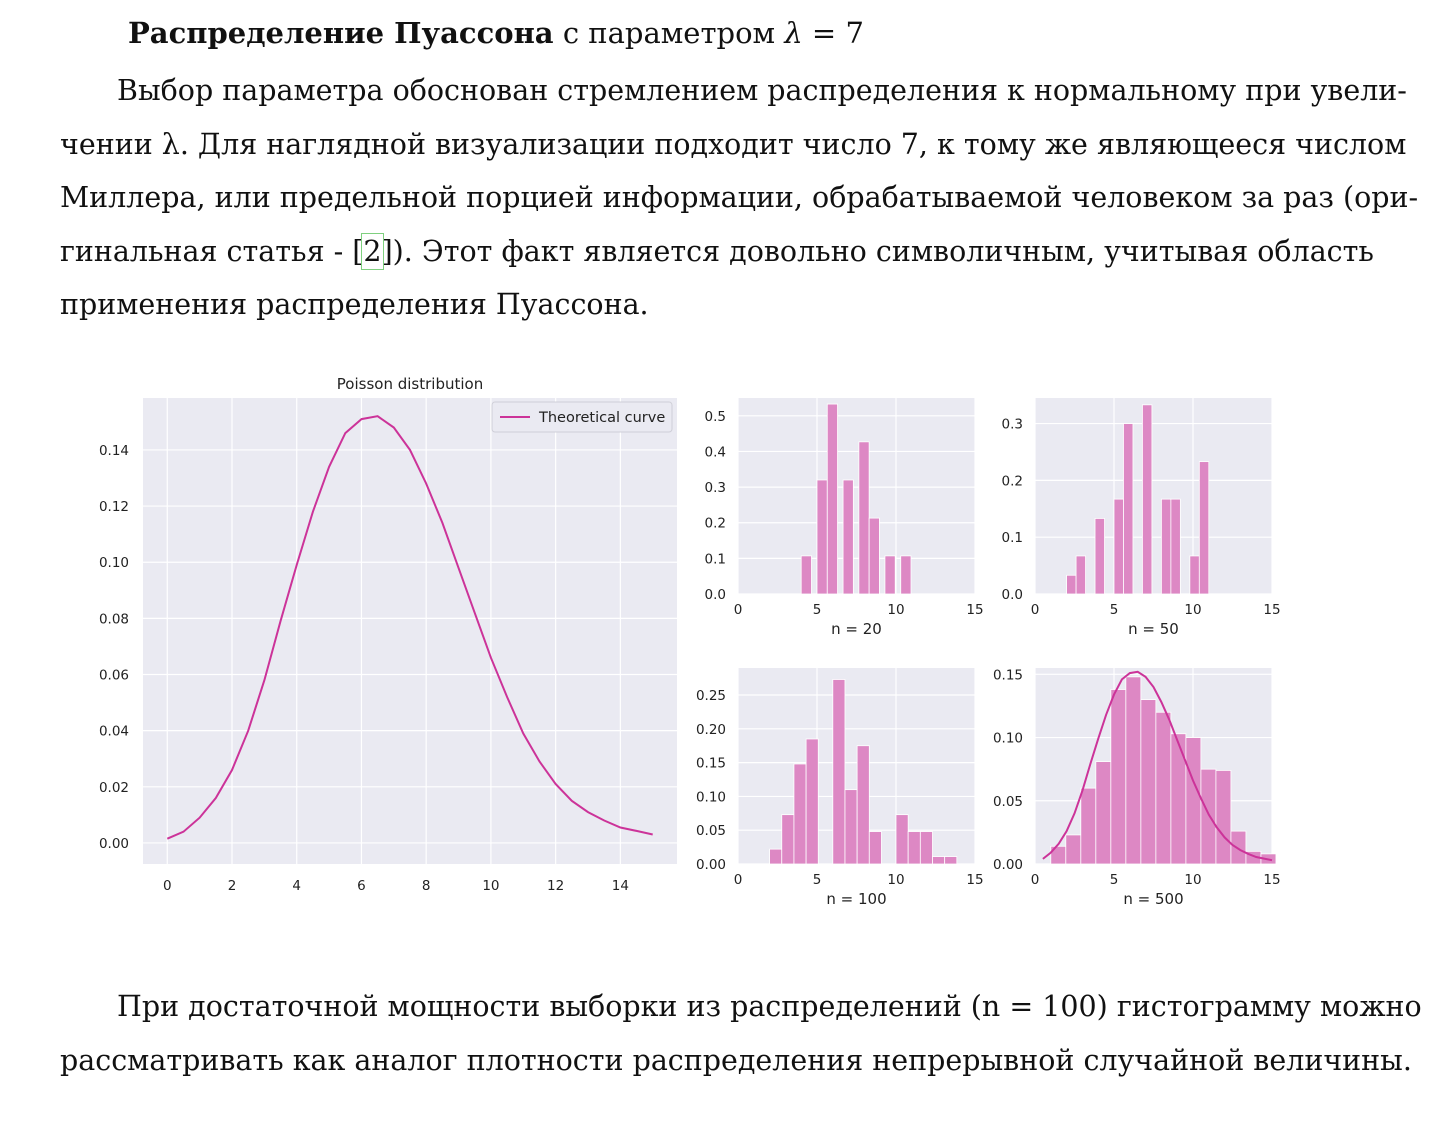  What do you see at coordinates (601, 418) in the screenshot?
I see `legend-label: Theoretical curve` at bounding box center [601, 418].